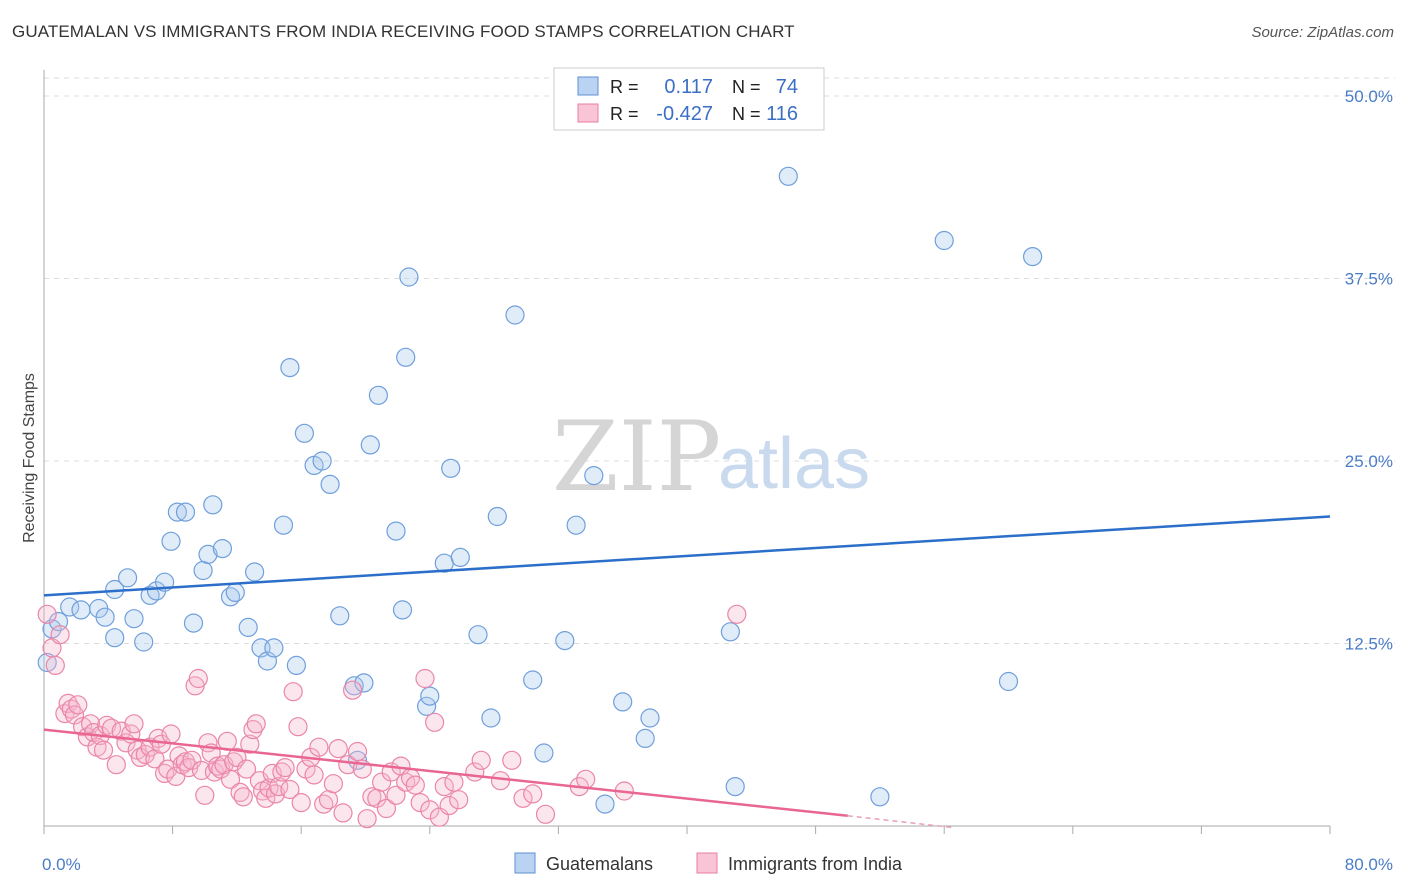  I want to click on stats-box: R = 0.117 N = 74 R = -0.427 N = 116, so click(689, 99).